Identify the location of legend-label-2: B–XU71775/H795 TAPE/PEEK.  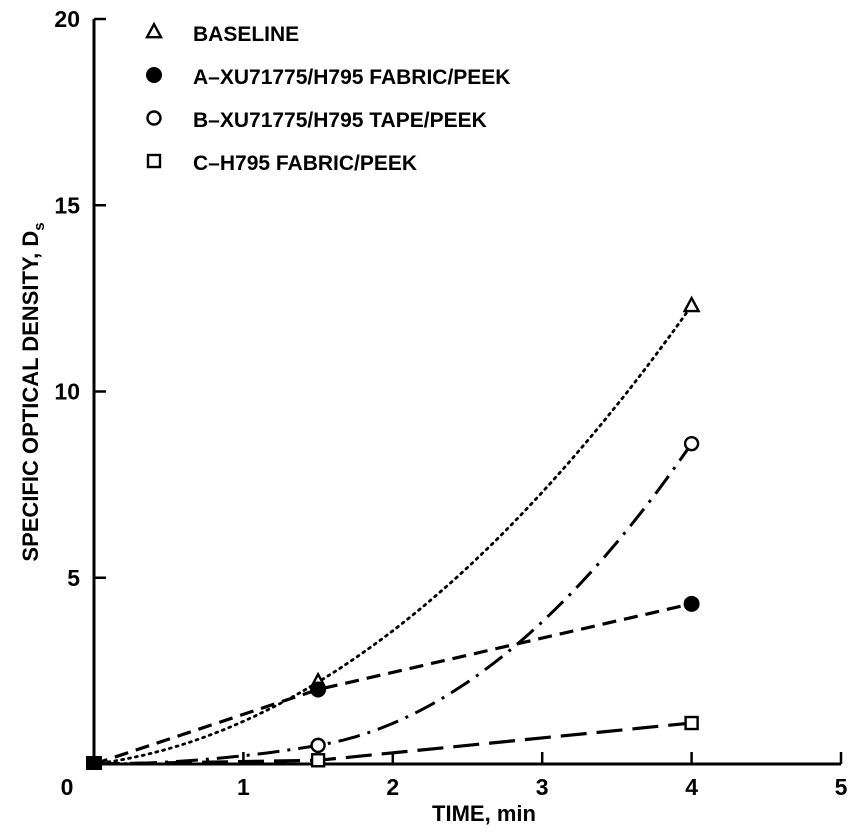
(340, 120).